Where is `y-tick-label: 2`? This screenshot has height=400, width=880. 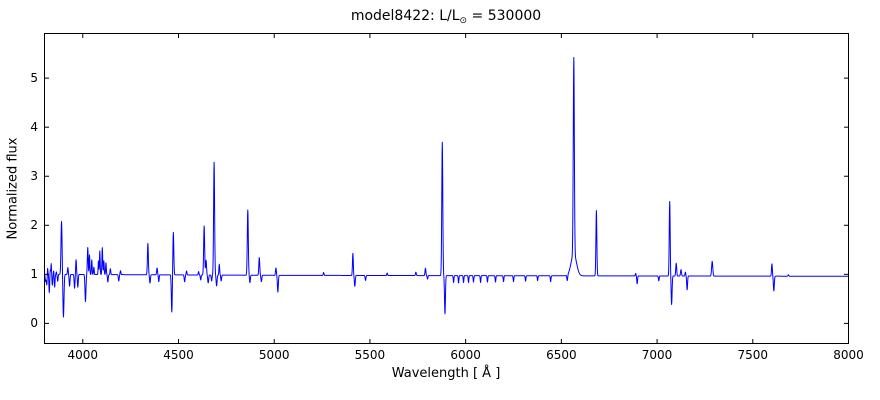 y-tick-label: 2 is located at coordinates (34, 225).